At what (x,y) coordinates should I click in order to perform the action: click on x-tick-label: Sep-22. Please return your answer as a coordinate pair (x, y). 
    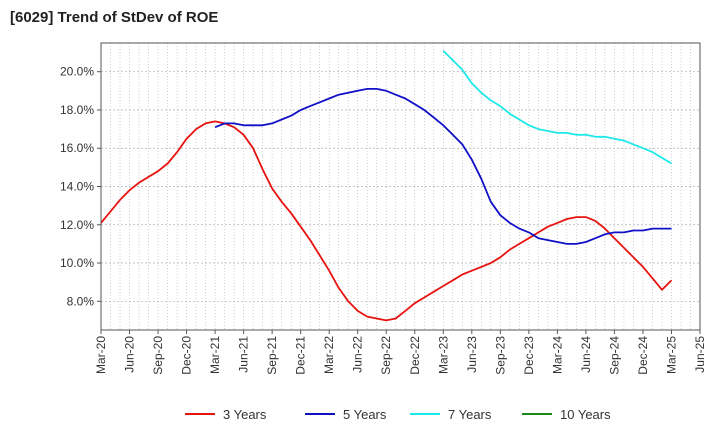
    Looking at the image, I should click on (386, 355).